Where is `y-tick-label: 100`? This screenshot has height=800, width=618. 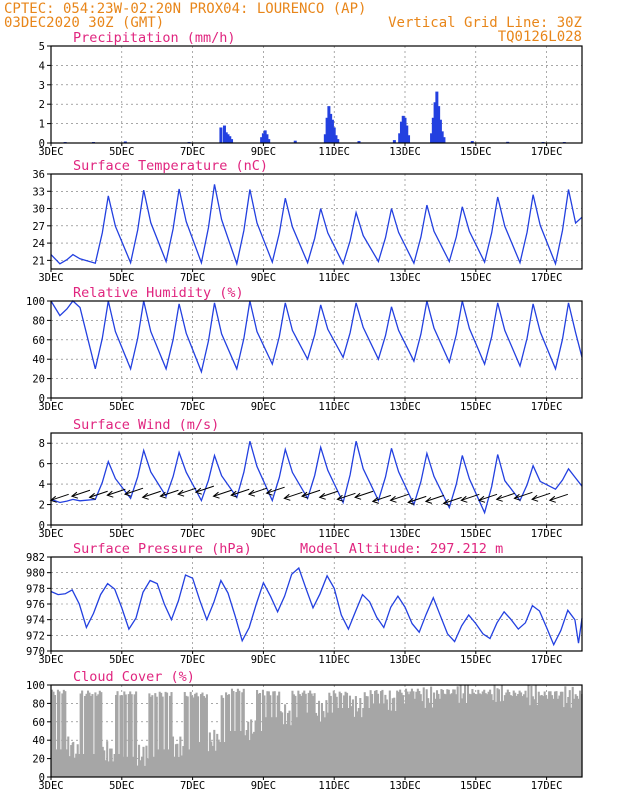
y-tick-label: 100 is located at coordinates (35, 686).